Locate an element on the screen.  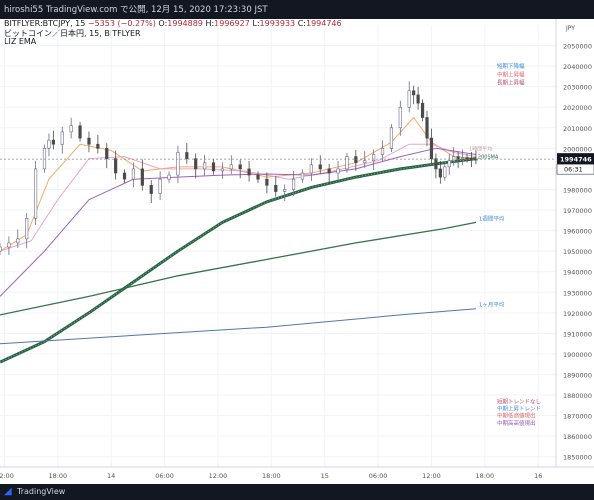
ohlc-open-value: 1994889 is located at coordinates (185, 23).